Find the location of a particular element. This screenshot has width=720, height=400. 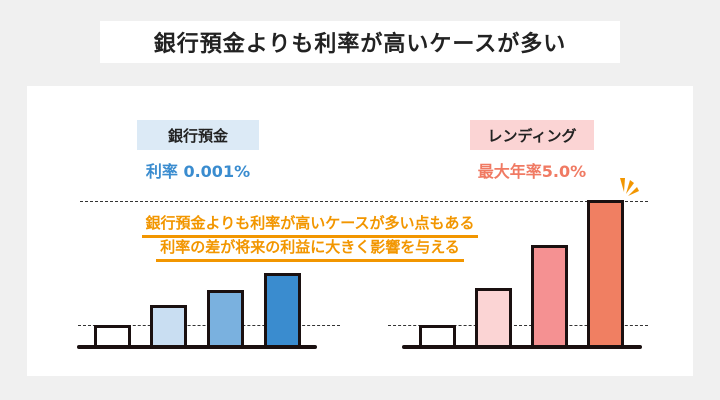

title-box: 銀行預金よりも利率が高いケースが多い is located at coordinates (360, 42).